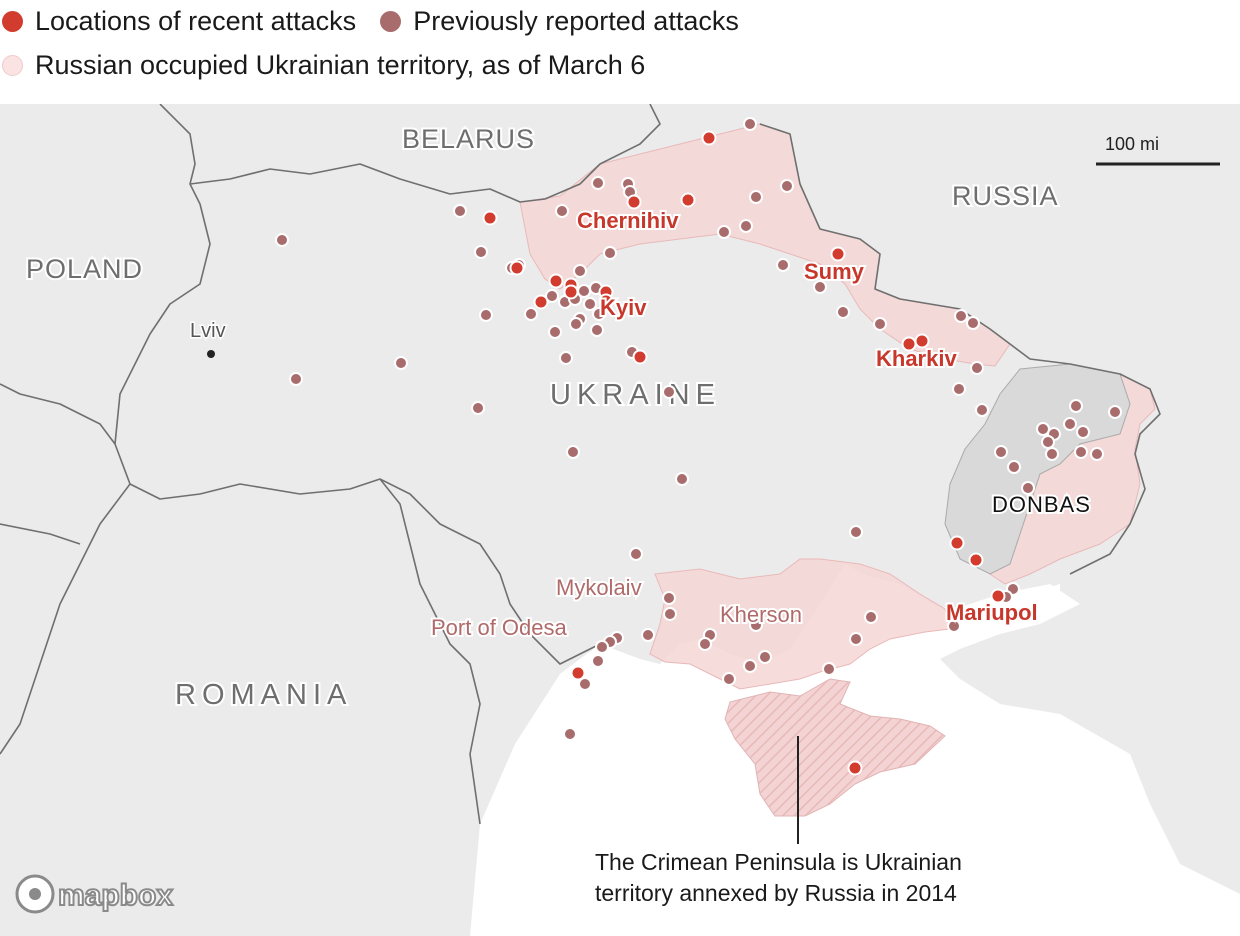 The width and height of the screenshot is (1240, 936). I want to click on label-mykolaiv: Mykolaiv, so click(599, 587).